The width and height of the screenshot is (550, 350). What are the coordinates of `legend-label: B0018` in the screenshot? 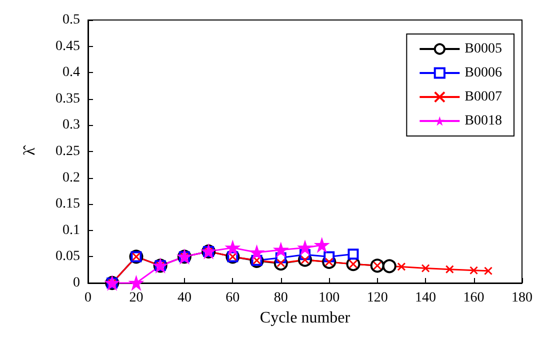 It's located at (483, 121).